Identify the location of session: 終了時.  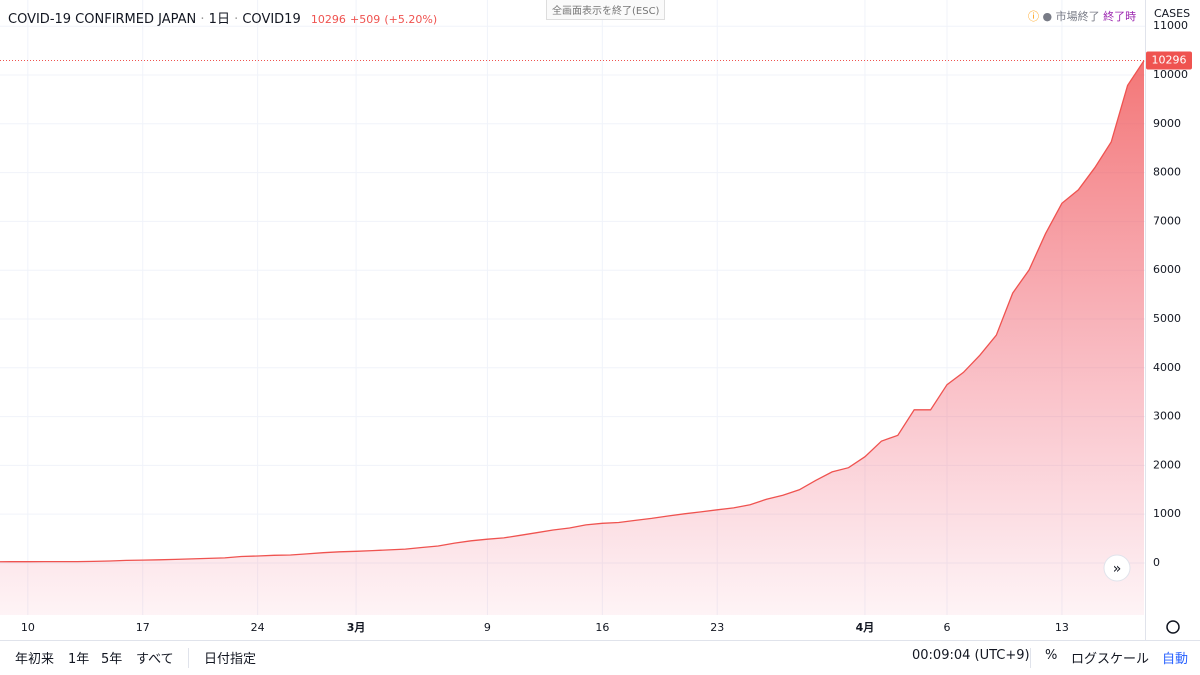
(1120, 16).